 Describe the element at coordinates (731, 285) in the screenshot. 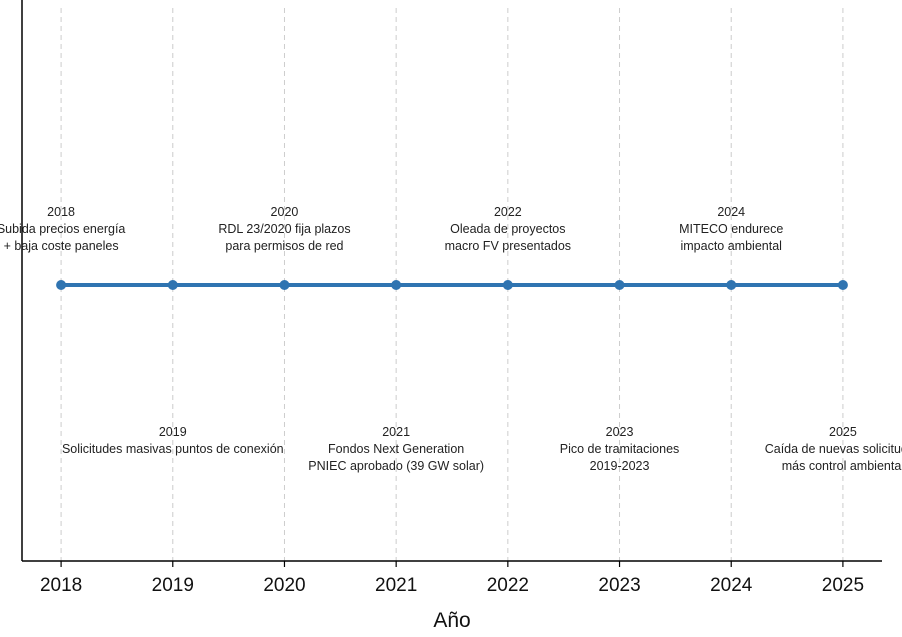

I see `timeline-point-2024` at that location.